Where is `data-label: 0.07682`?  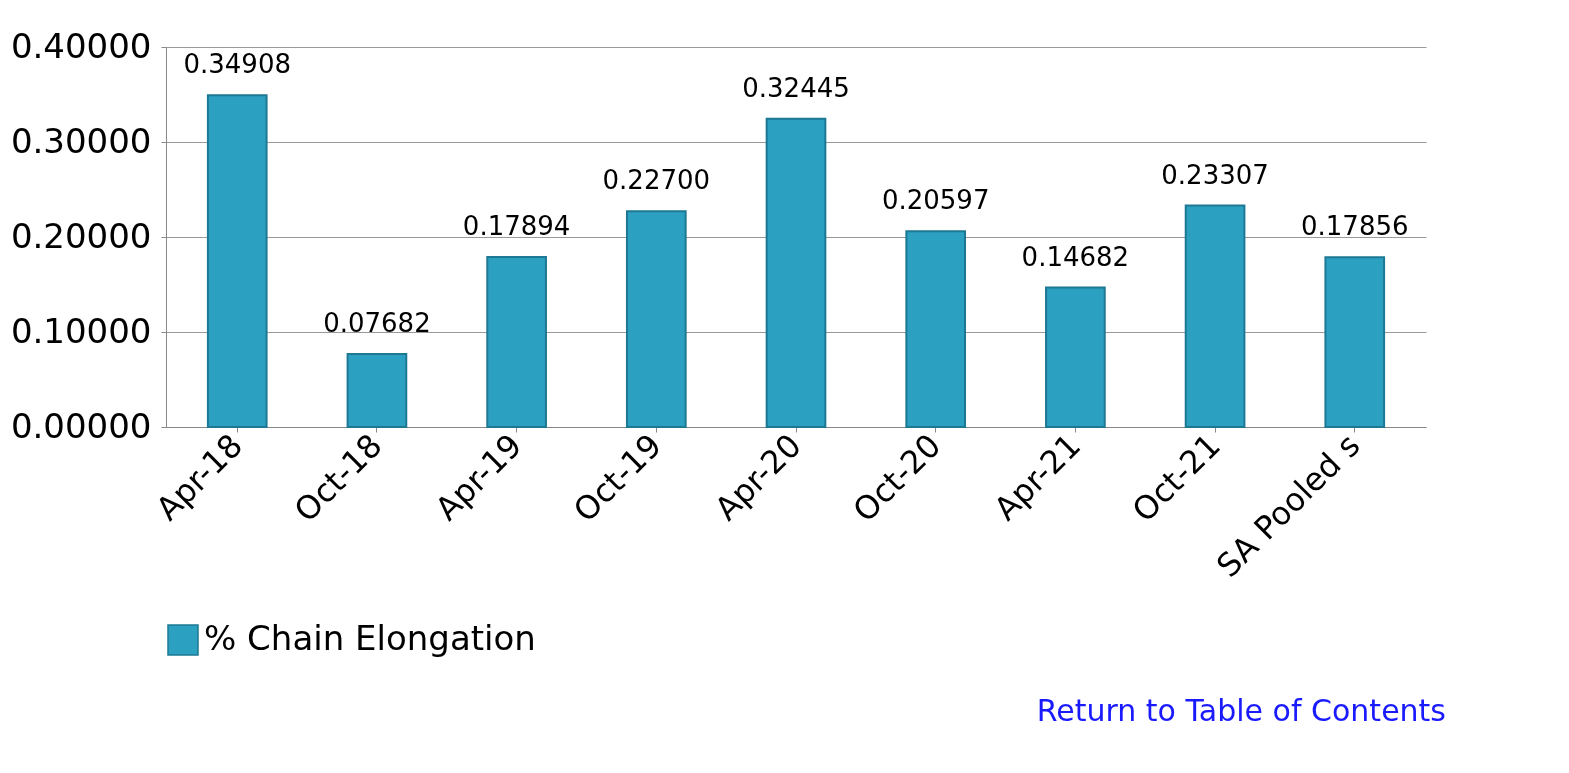 data-label: 0.07682 is located at coordinates (377, 323).